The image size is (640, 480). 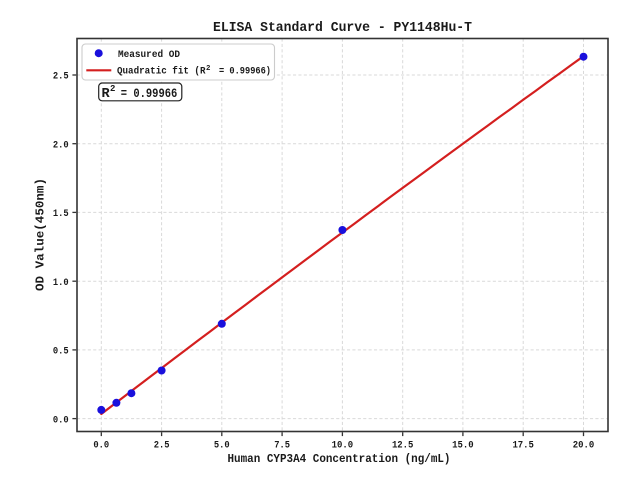 What do you see at coordinates (245, 72) in the screenshot?
I see `svg-text: = 0.99966)` at bounding box center [245, 72].